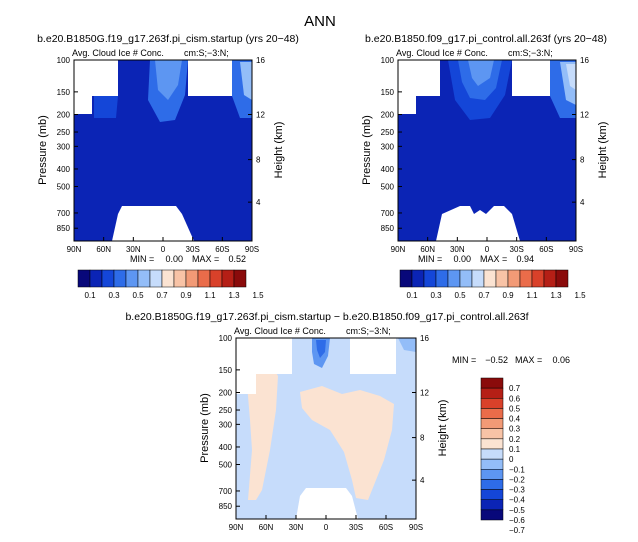  What do you see at coordinates (603, 150) in the screenshot?
I see `panel-right-ylabel-right: Height (km)` at bounding box center [603, 150].